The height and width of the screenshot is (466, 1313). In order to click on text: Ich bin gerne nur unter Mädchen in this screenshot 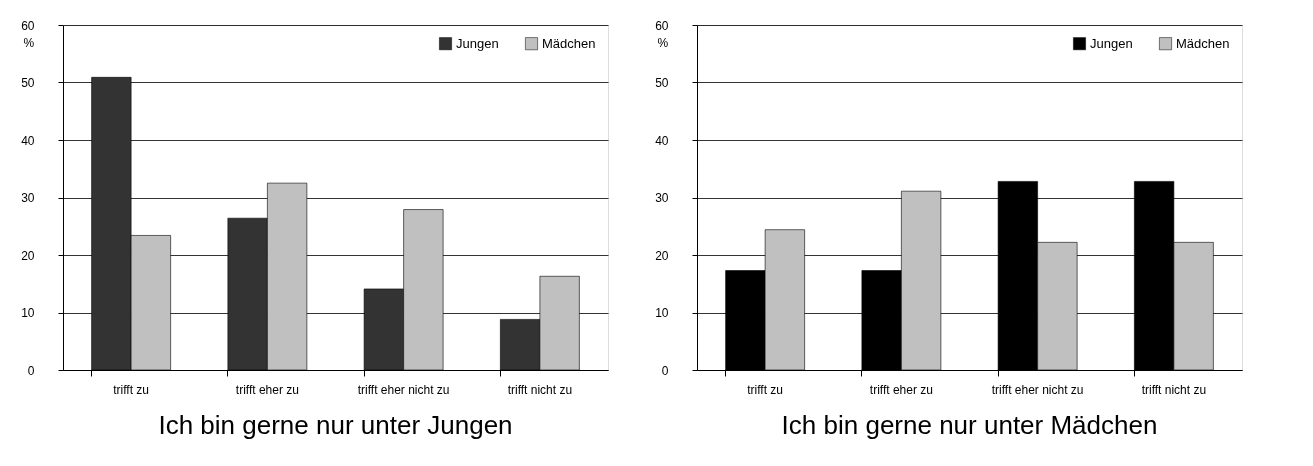, I will do `click(969, 425)`.